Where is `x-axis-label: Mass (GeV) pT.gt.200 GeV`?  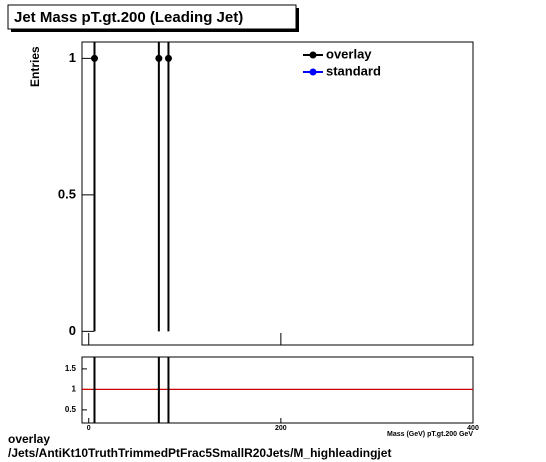 x-axis-label: Mass (GeV) pT.gt.200 GeV is located at coordinates (430, 434).